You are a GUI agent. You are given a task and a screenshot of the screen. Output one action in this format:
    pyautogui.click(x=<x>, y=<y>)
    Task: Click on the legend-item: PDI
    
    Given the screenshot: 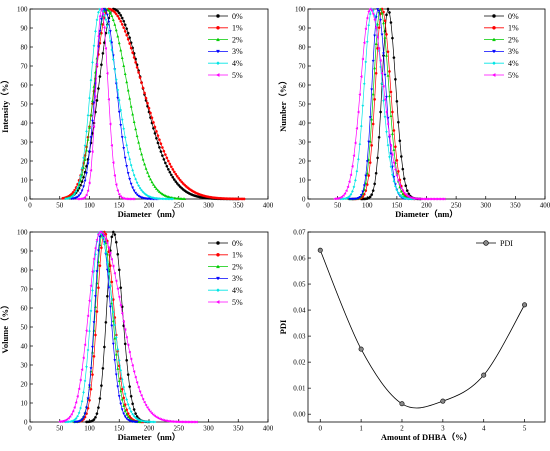 What is the action you would take?
    pyautogui.click(x=494, y=243)
    